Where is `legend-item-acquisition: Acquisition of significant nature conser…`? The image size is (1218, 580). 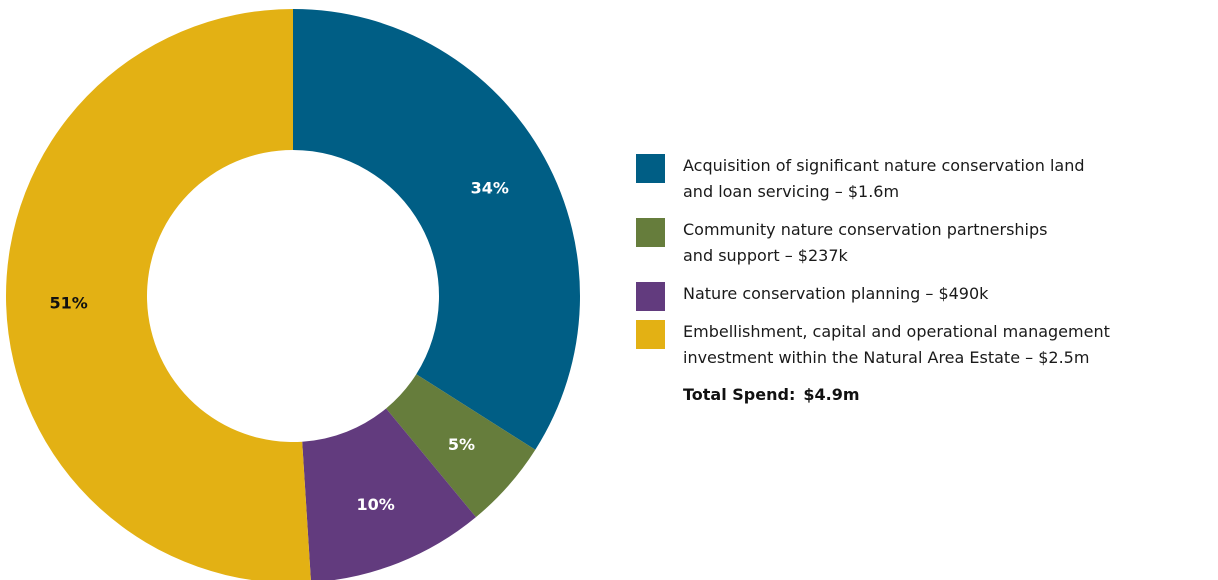 legend-item-acquisition: Acquisition of significant nature conser… is located at coordinates (923, 179).